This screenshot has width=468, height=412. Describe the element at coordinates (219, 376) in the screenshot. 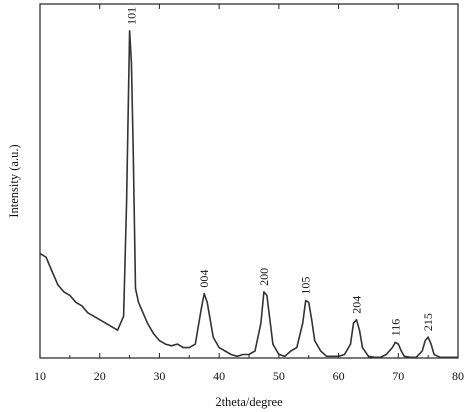

I see `x-tick-label: 40` at that location.